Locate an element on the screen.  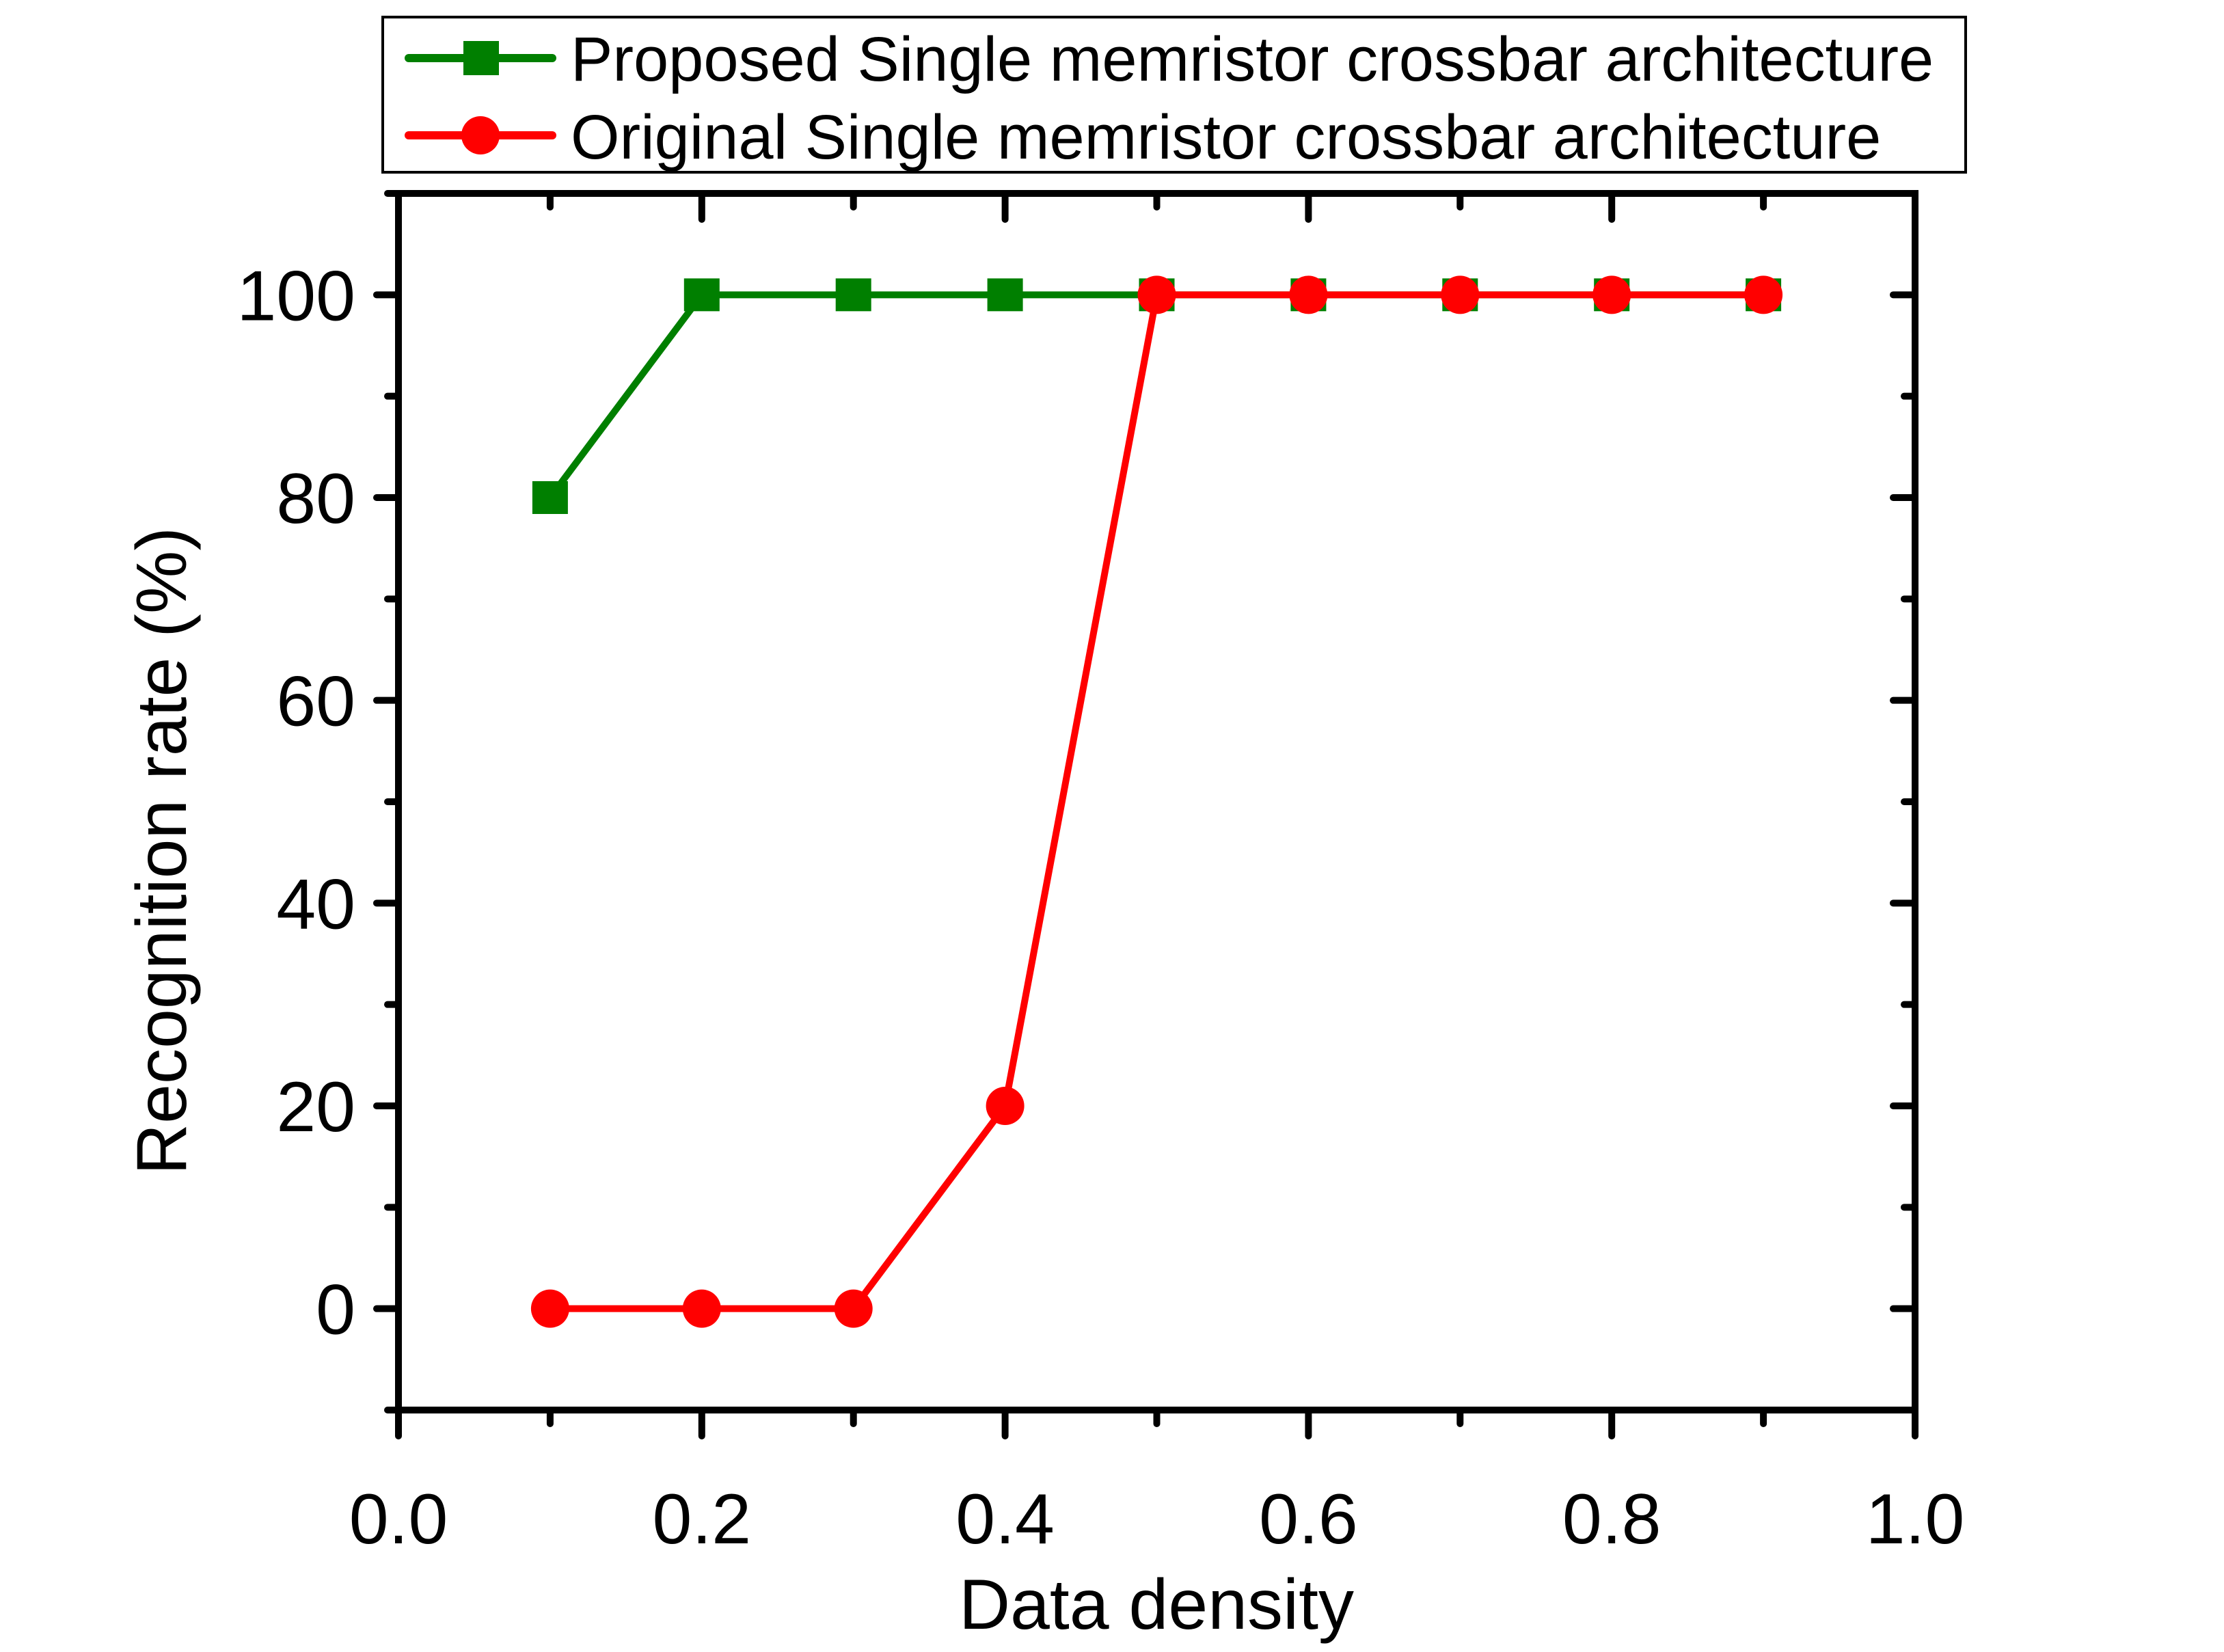
x-tick-label: 0.6 is located at coordinates (1308, 1519).